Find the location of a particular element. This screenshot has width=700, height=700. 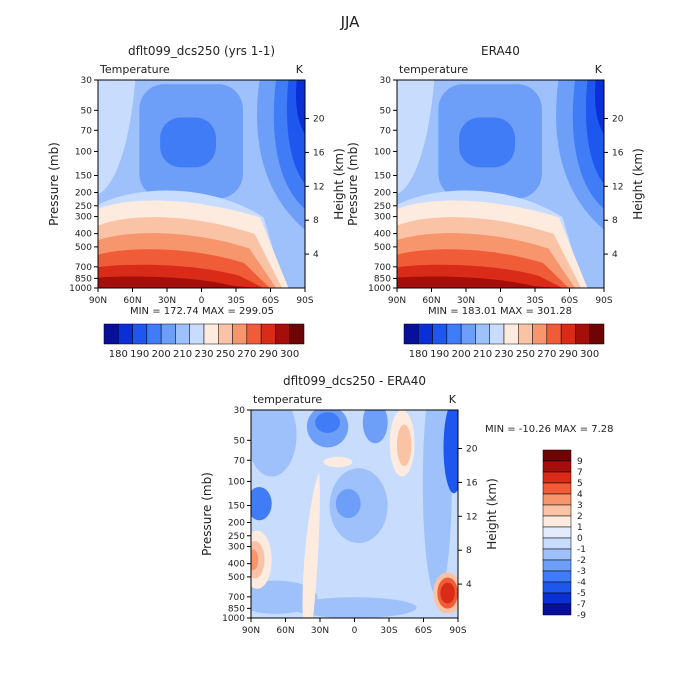

colorbar-label: 0 is located at coordinates (580, 539).